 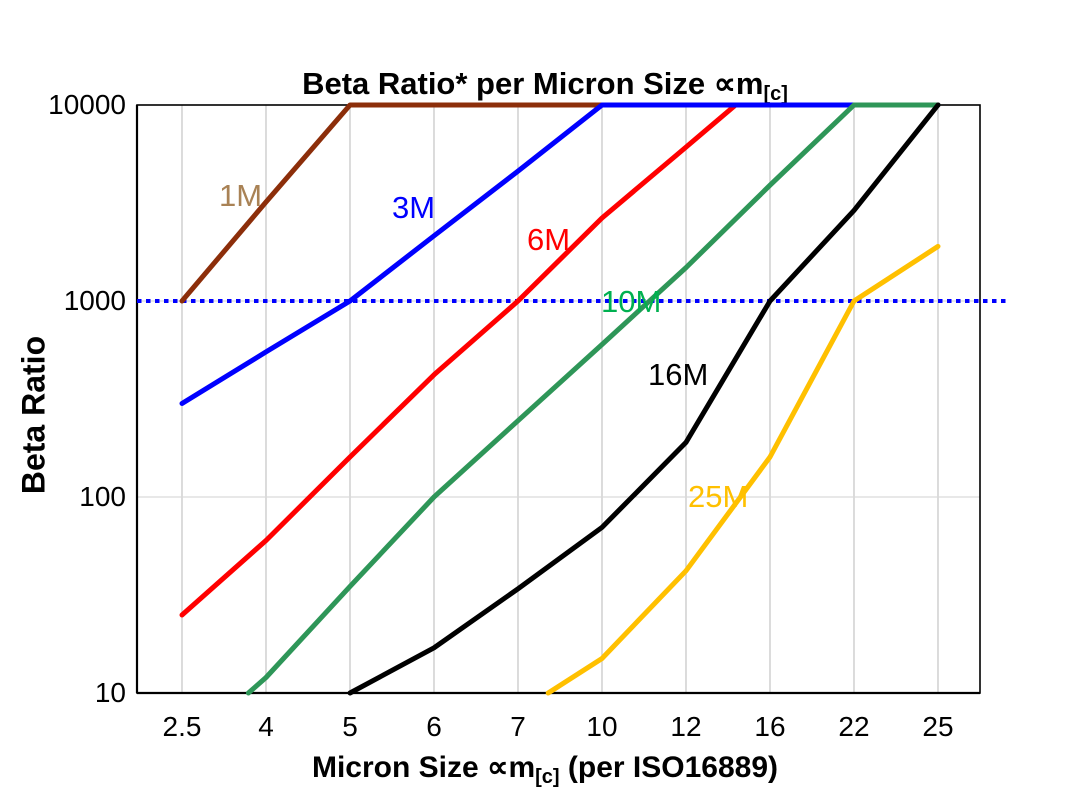 What do you see at coordinates (182, 726) in the screenshot?
I see `x-tick-label-2.5: 2.5` at bounding box center [182, 726].